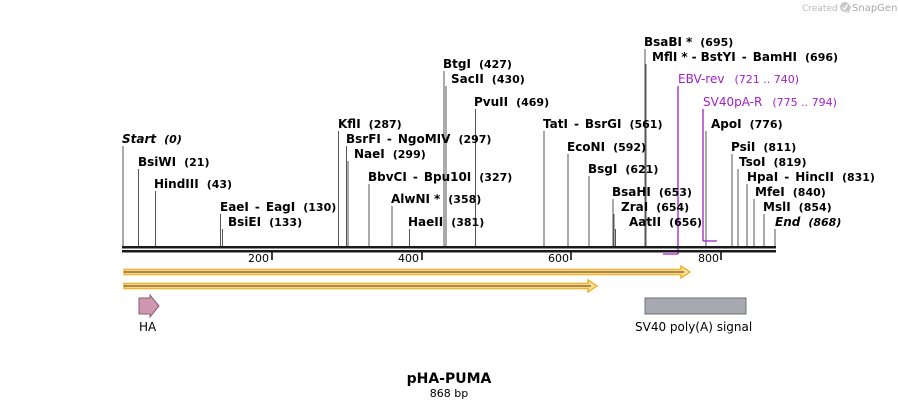 Image resolution: width=898 pixels, height=409 pixels. Describe the element at coordinates (623, 169) in the screenshot. I see `site-bsgi: BsgI (621)` at that location.